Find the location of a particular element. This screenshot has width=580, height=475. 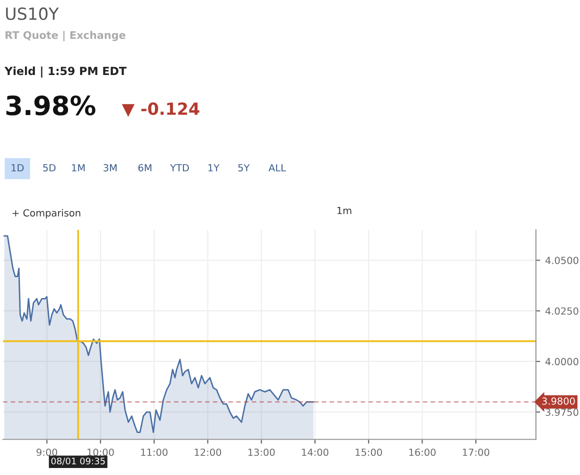

y-tick-label: 4.0000 is located at coordinates (561, 362).